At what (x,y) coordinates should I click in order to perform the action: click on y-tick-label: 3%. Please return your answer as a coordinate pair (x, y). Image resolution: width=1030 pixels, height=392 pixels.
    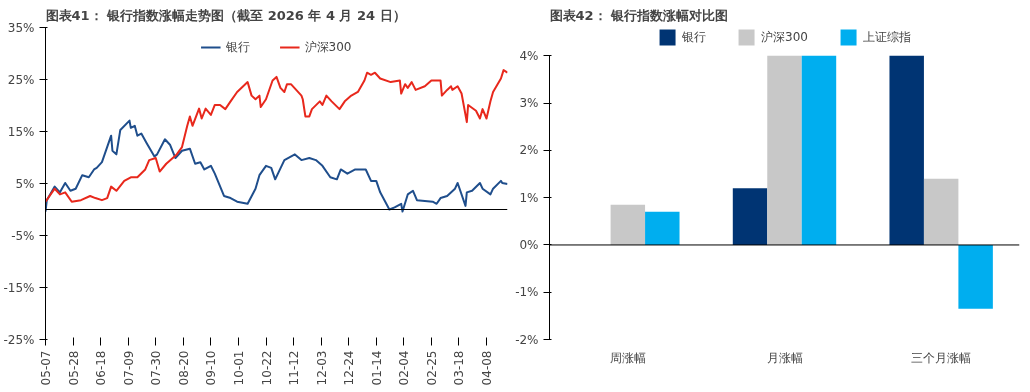
    Looking at the image, I should click on (529, 103).